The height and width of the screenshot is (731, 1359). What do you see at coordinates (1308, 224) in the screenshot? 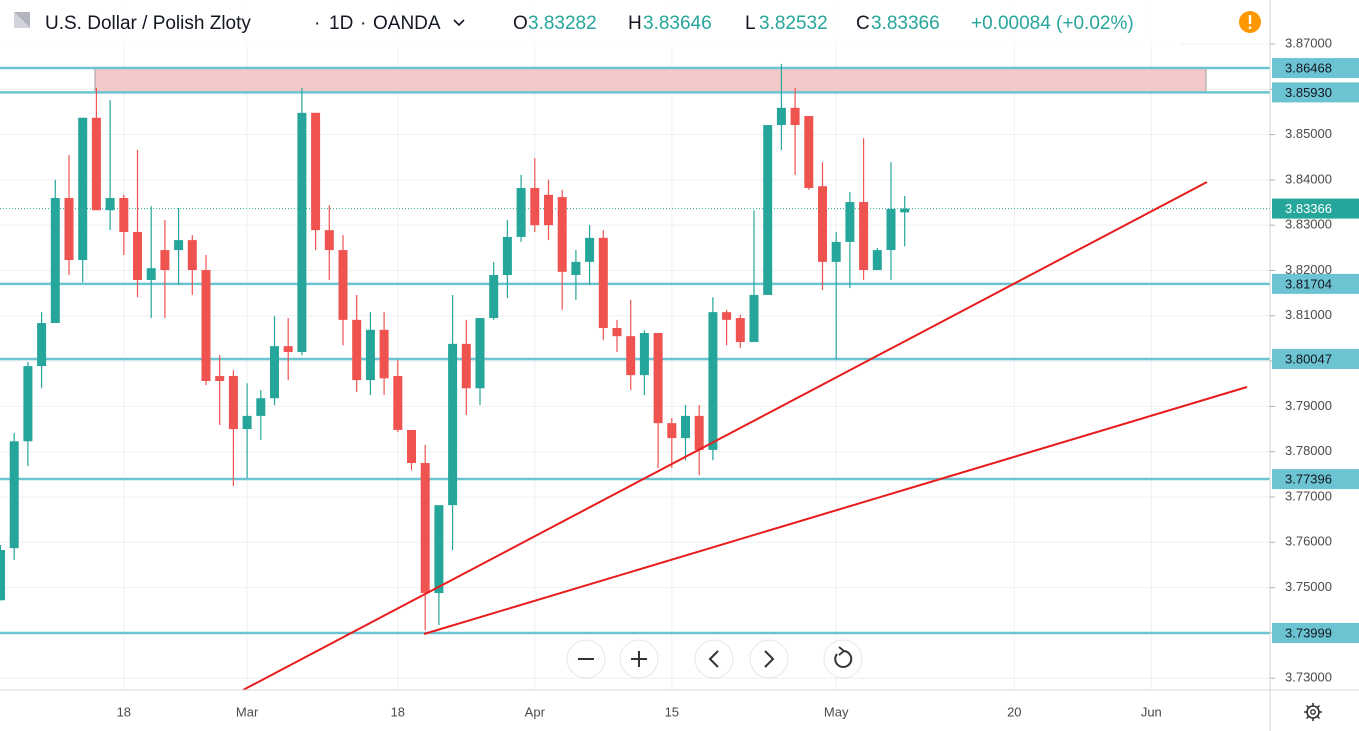
I see `y-tick-label: 3.83000` at bounding box center [1308, 224].